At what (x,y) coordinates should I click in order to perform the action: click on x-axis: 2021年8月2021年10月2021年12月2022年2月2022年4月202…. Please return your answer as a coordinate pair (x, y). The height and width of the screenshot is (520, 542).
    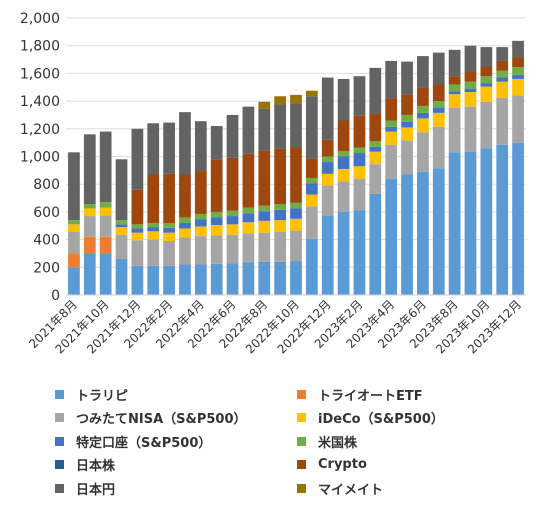
    Looking at the image, I should click on (276, 325).